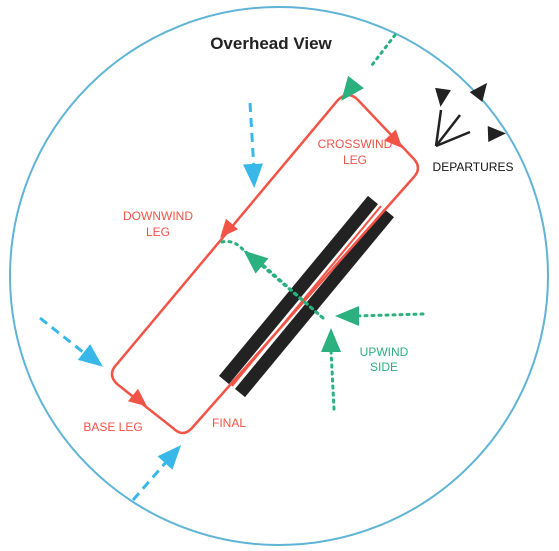  Describe the element at coordinates (158, 232) in the screenshot. I see `downwind-label-line2: LEG` at that location.